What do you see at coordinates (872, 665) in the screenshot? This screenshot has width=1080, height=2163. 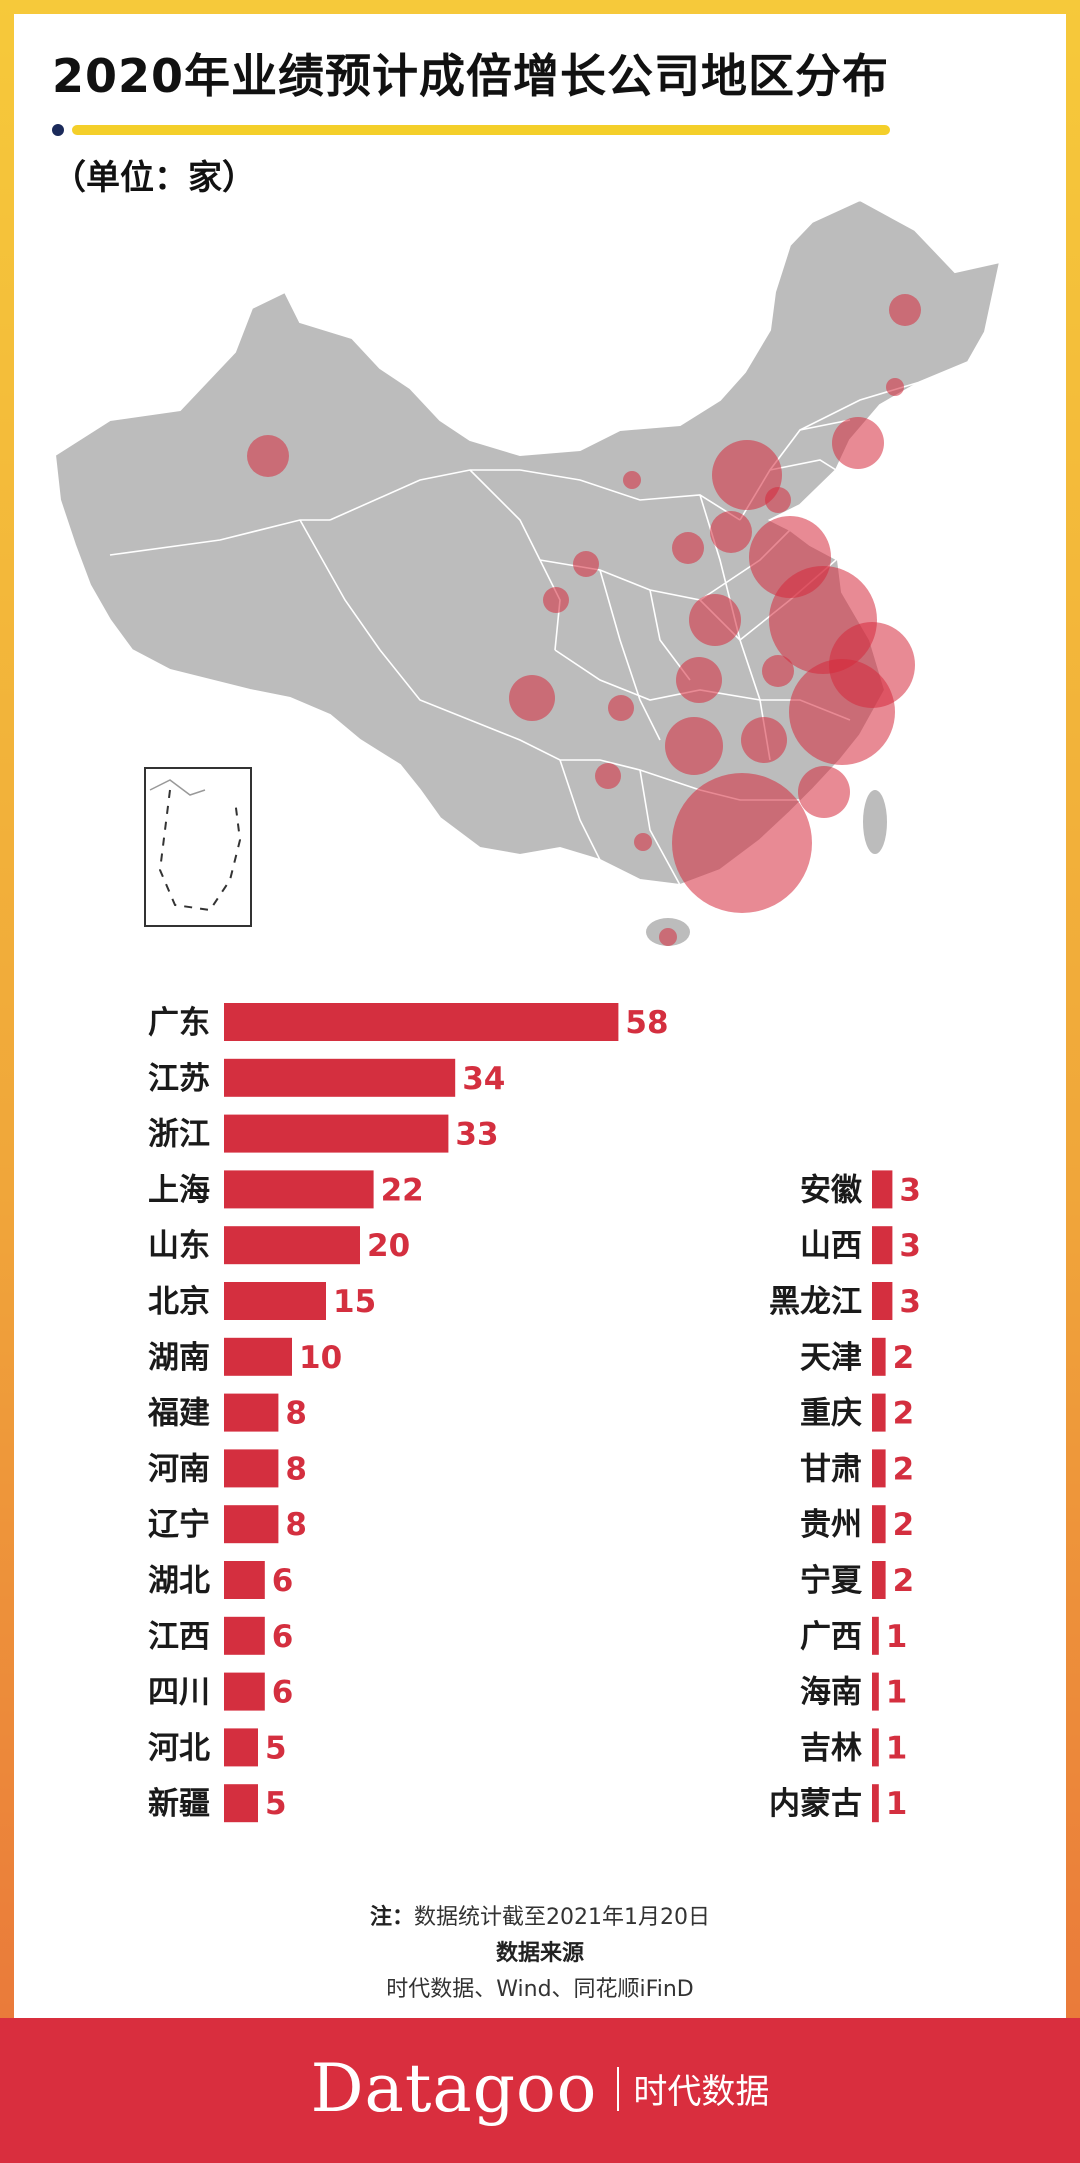 I see `bubble-shanghai` at bounding box center [872, 665].